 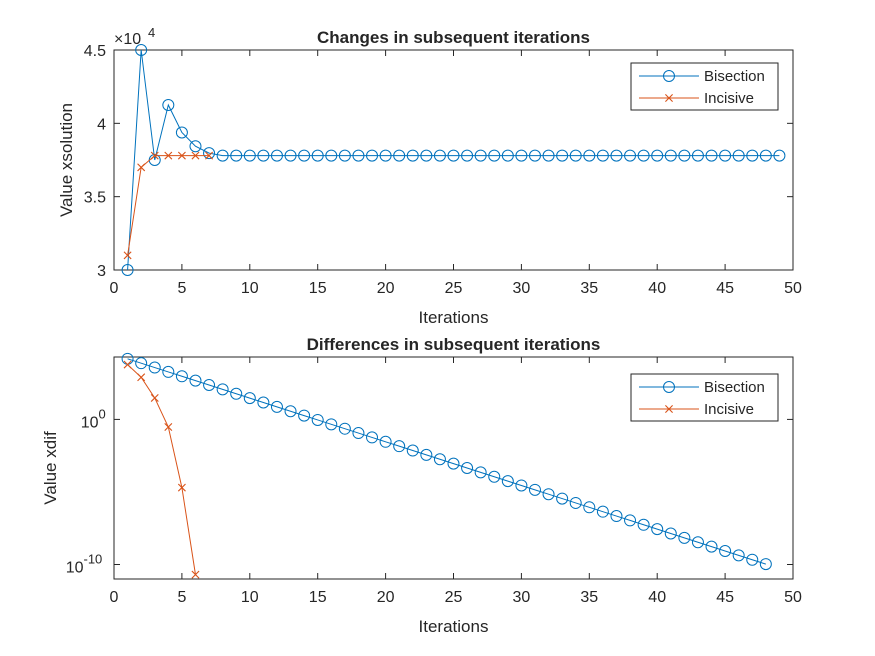 What do you see at coordinates (101, 124) in the screenshot?
I see `y-tick-label: 4` at bounding box center [101, 124].